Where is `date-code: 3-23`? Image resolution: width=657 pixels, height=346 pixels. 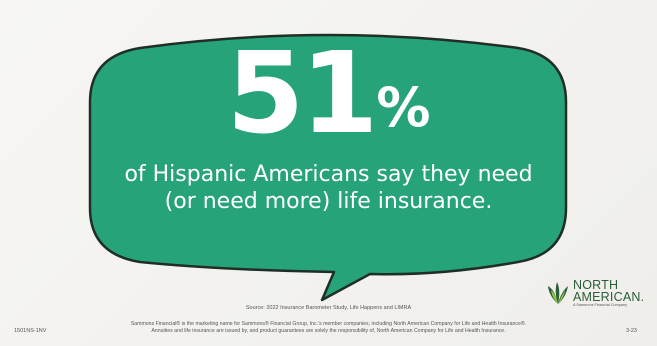
date-code: 3-23 is located at coordinates (631, 331).